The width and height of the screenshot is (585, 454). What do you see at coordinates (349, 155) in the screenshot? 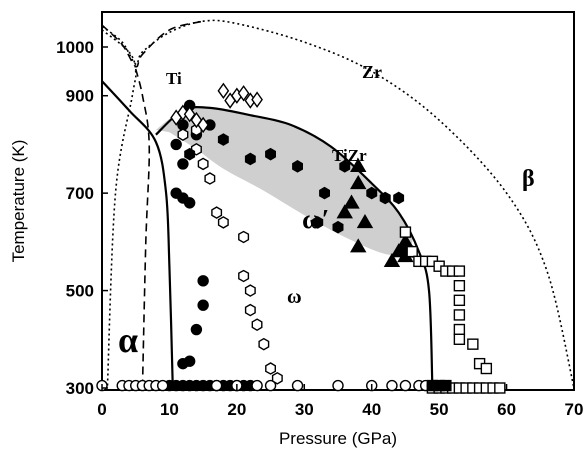
I see `label-tizr: TiZr` at bounding box center [349, 155].